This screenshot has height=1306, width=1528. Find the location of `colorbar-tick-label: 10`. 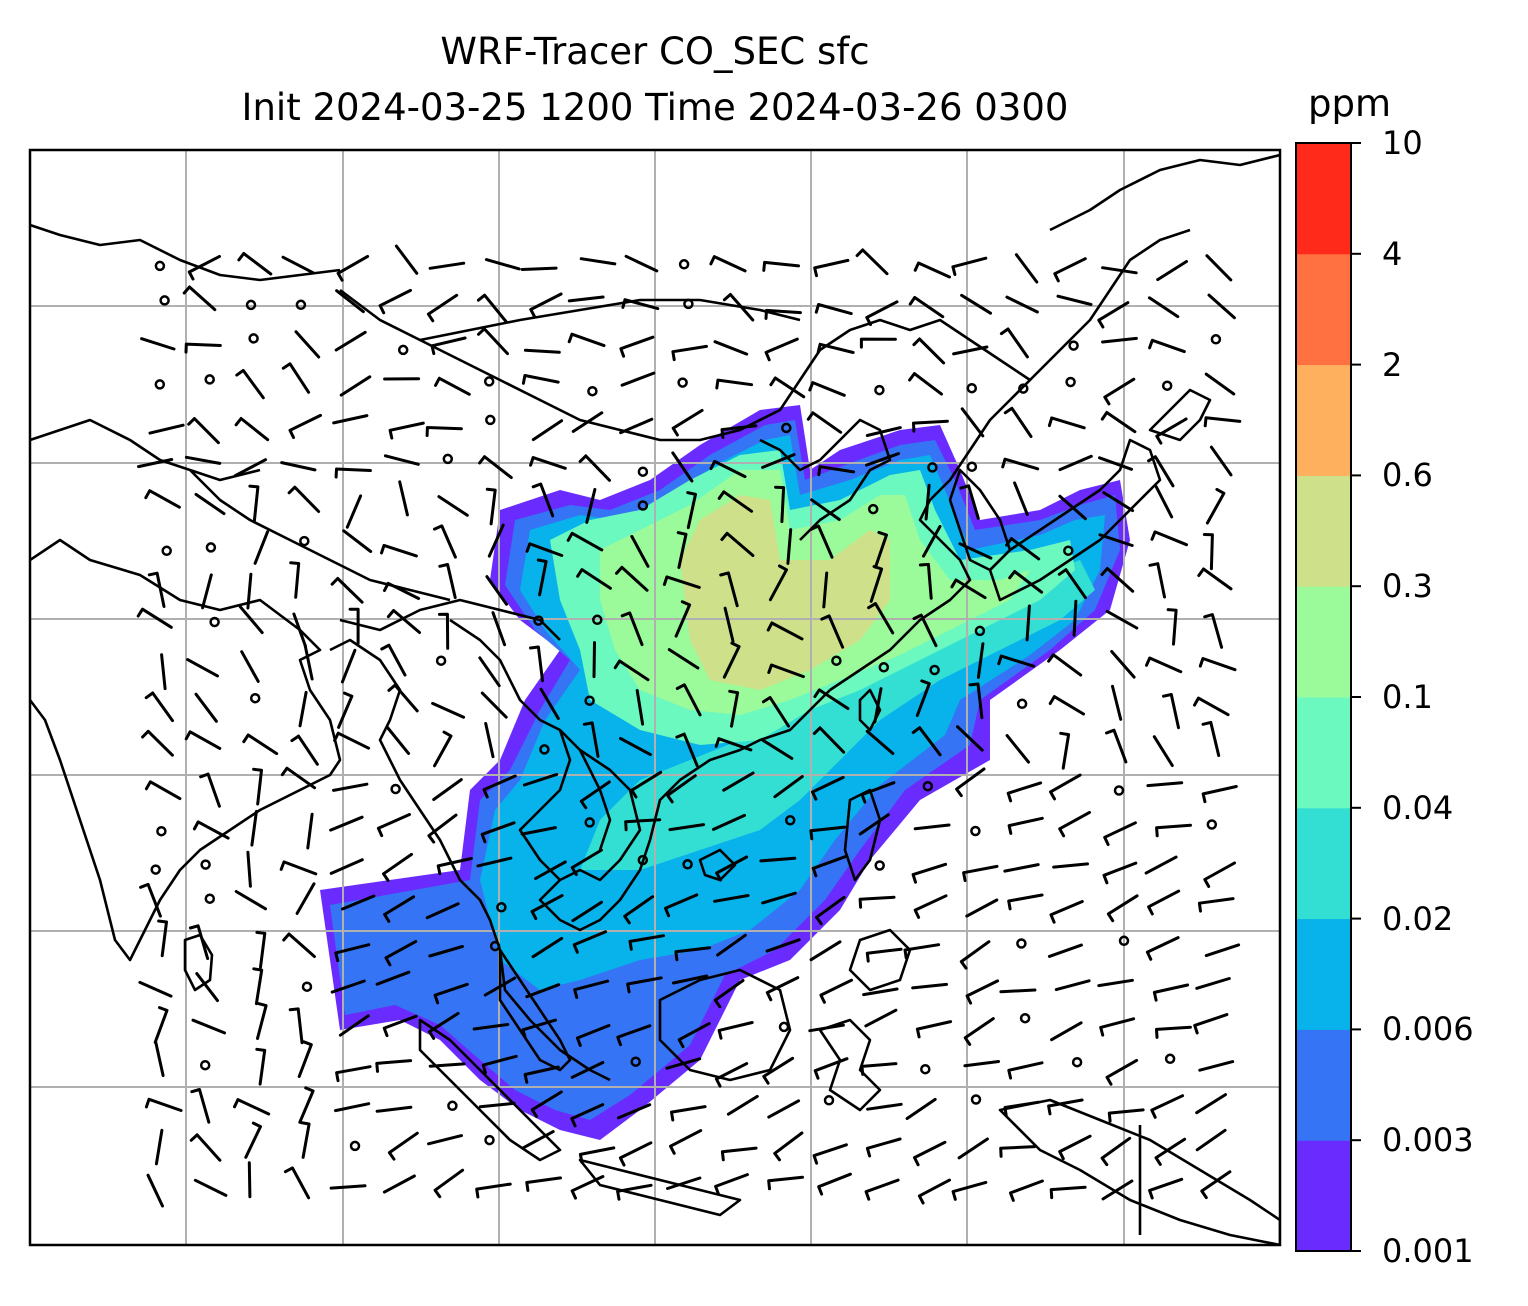

colorbar-tick-label: 10 is located at coordinates (1402, 143).